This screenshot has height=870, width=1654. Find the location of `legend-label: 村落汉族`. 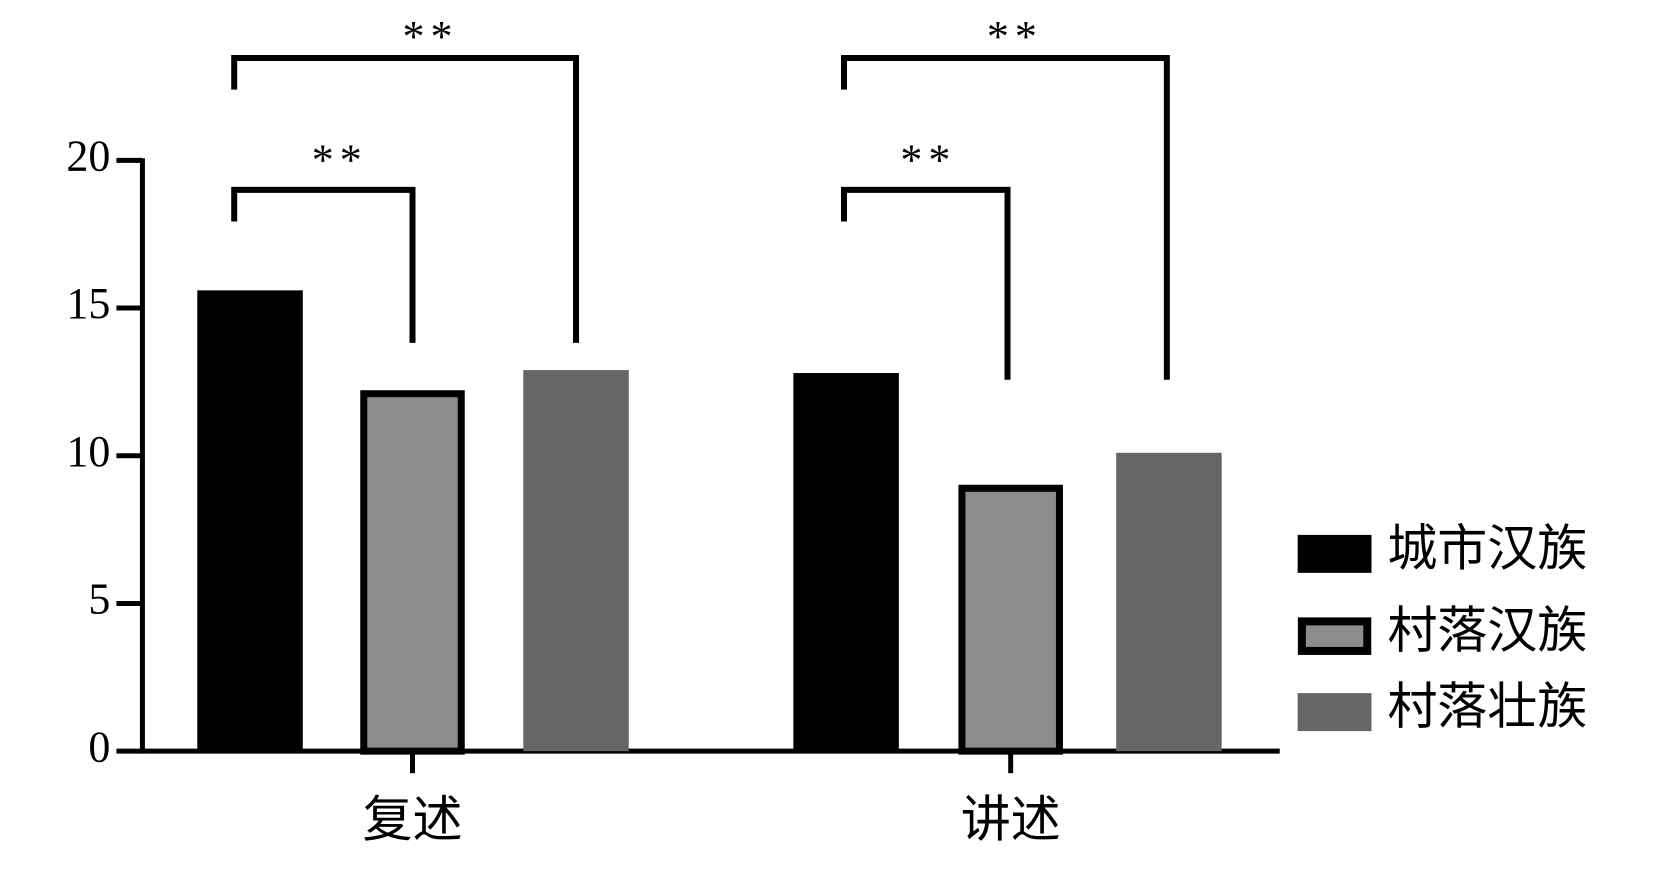

legend-label: 村落汉族 is located at coordinates (1487, 631).